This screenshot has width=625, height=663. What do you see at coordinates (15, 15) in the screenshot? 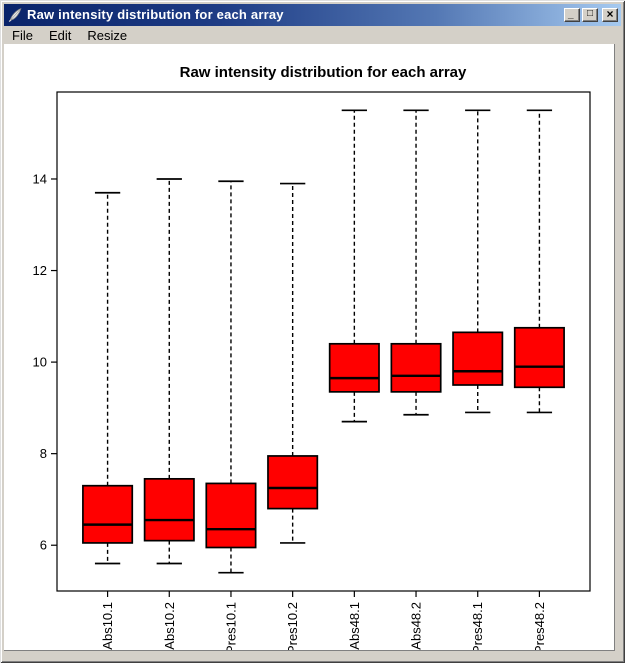
I see `r-feather-icon` at bounding box center [15, 15].